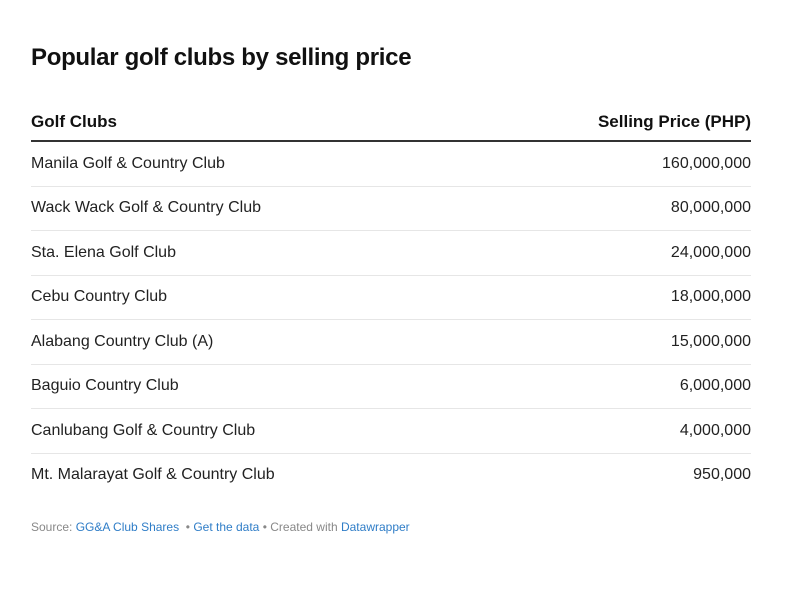 The image size is (800, 600). Describe the element at coordinates (375, 527) in the screenshot. I see `datawrapper-link: Datawrapper` at that location.